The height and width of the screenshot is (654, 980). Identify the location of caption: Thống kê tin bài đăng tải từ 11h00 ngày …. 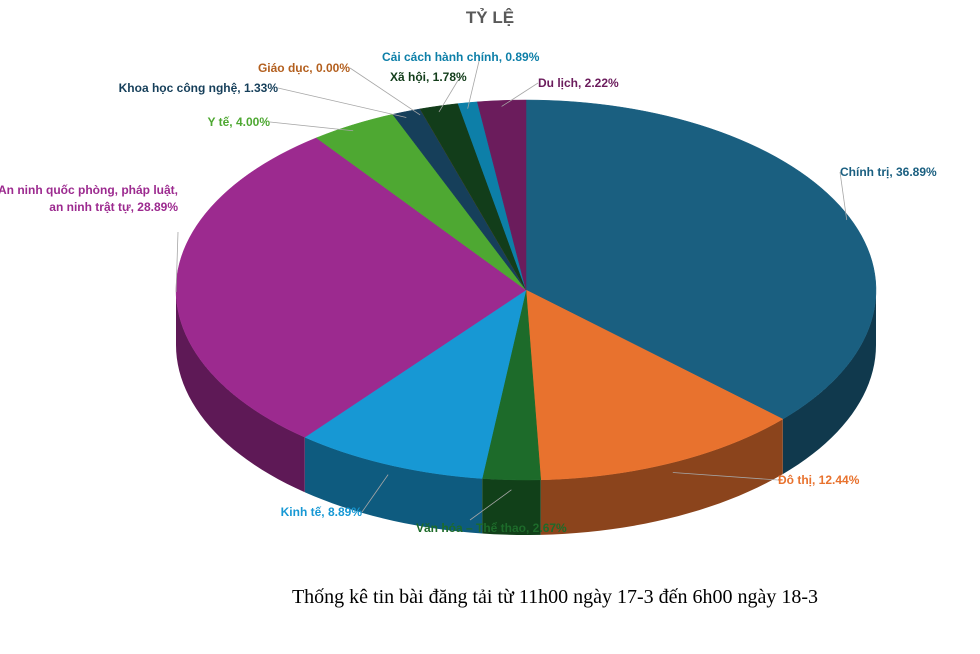
(555, 597).